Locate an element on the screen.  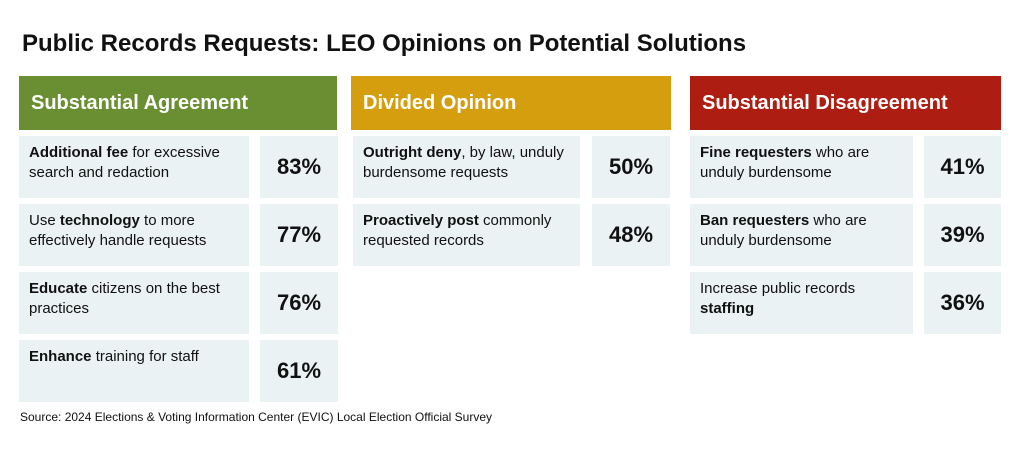
percent-value: 83% is located at coordinates (299, 167).